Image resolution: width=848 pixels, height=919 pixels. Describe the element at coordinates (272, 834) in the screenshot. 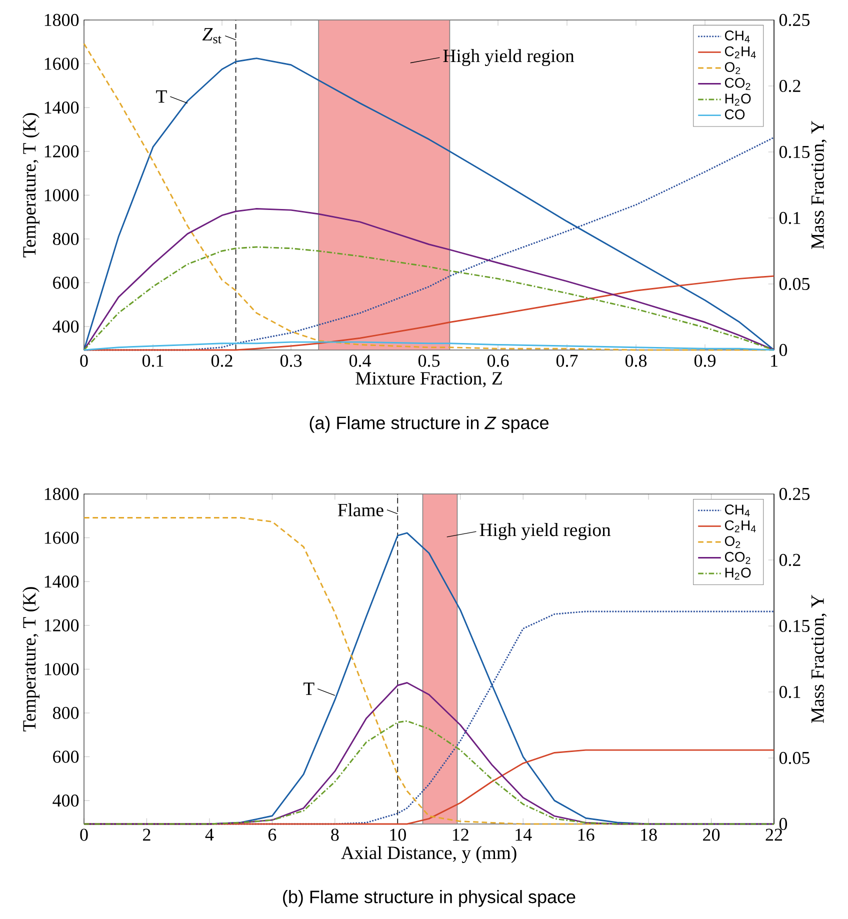

I see `x-tick-label: 6` at that location.